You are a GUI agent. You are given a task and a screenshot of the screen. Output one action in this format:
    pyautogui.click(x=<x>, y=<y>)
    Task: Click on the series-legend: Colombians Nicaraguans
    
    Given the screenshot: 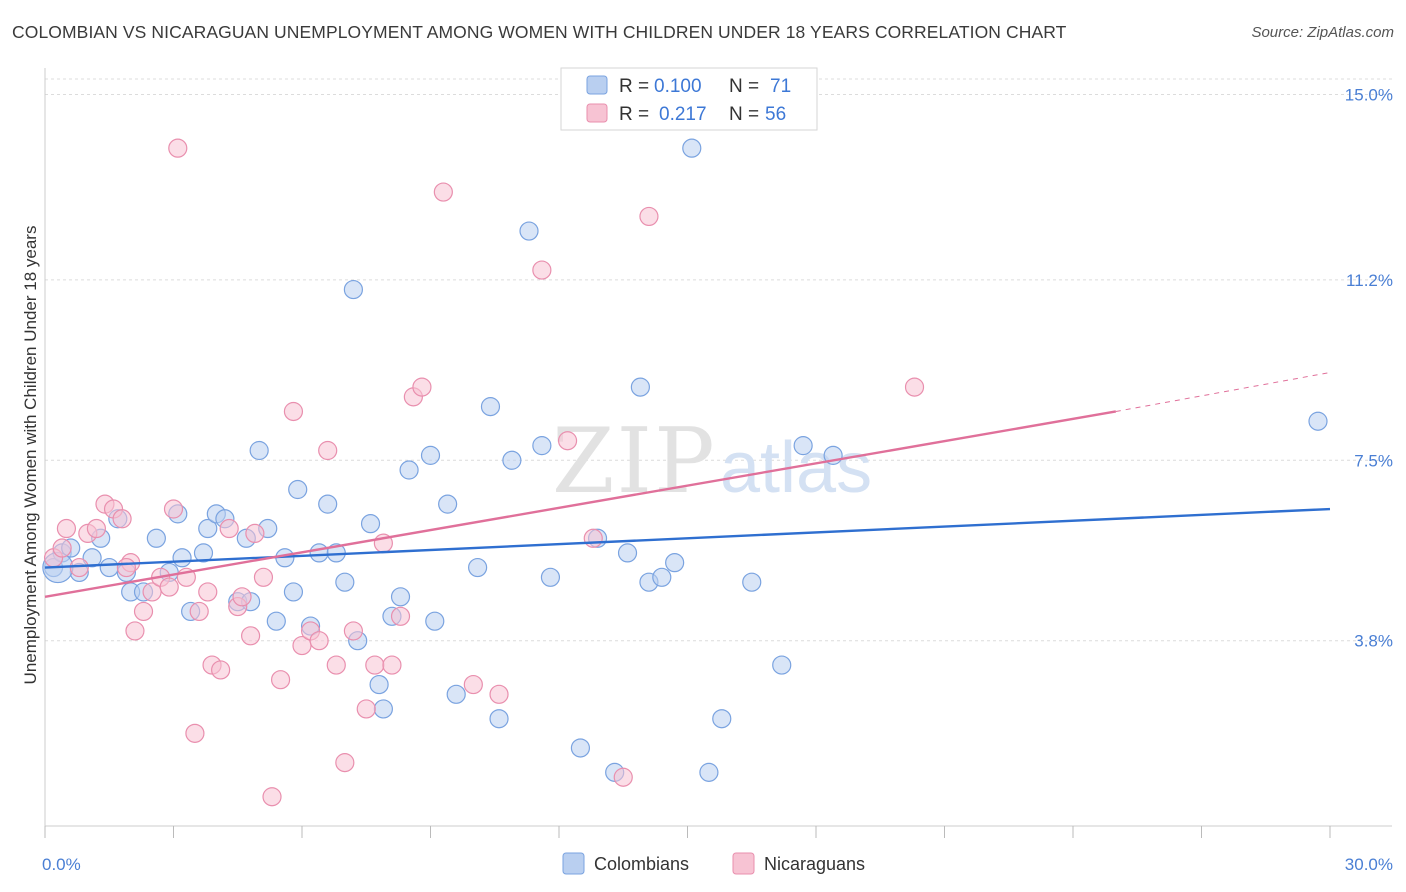 What is the action you would take?
    pyautogui.click(x=713, y=863)
    